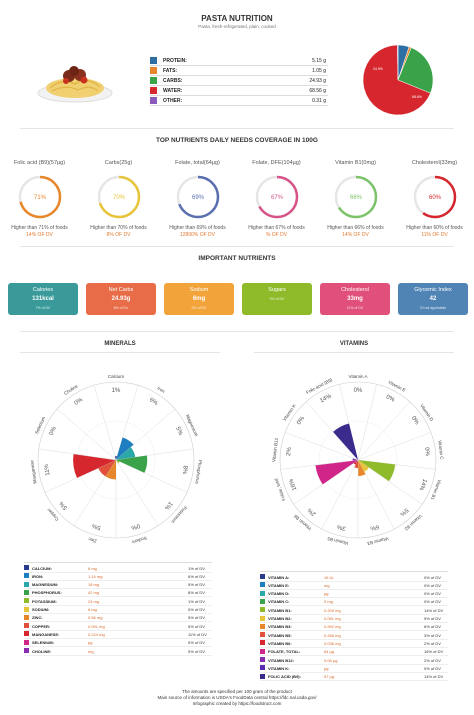 The height and width of the screenshot is (715, 474). Describe the element at coordinates (173, 91) in the screenshot. I see `composition-label: WATER:` at that location.